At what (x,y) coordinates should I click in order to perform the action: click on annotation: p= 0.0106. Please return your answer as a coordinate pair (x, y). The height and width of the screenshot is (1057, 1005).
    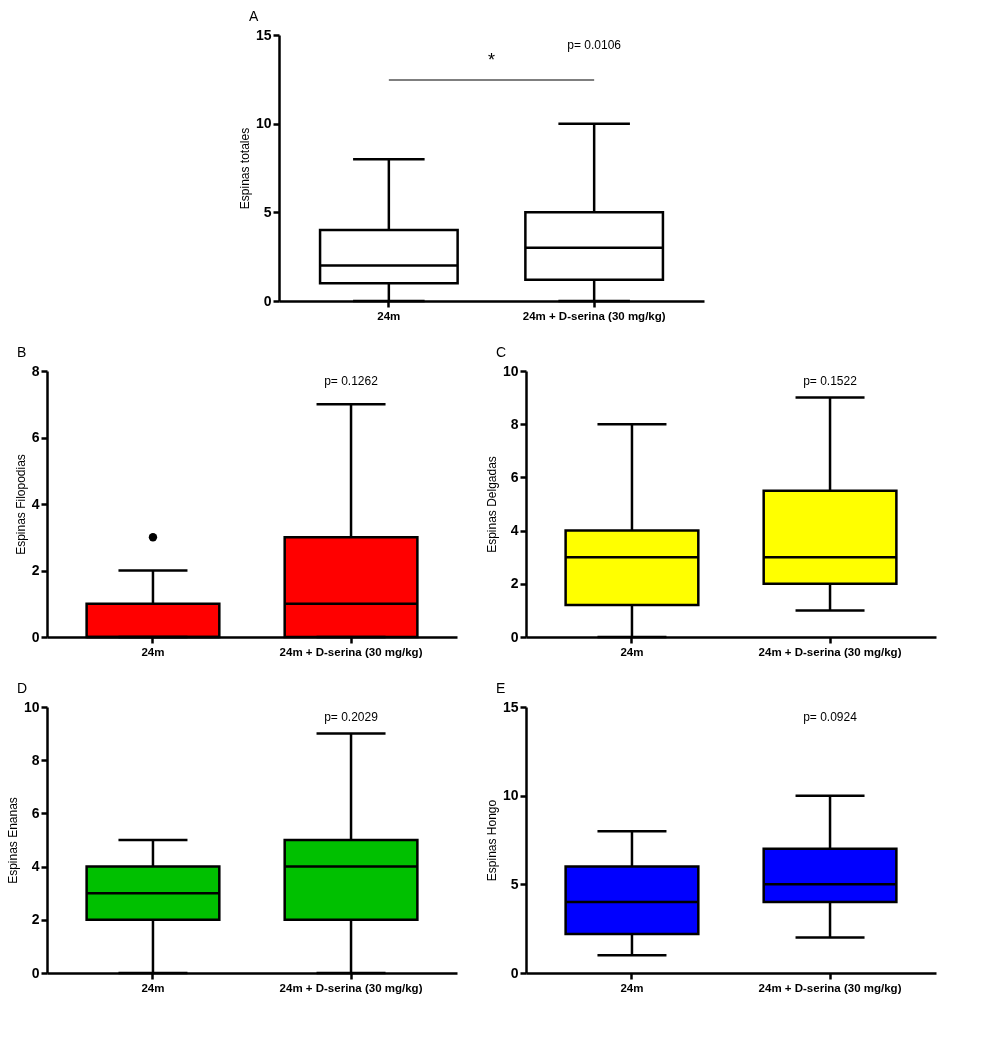
    Looking at the image, I should click on (594, 45).